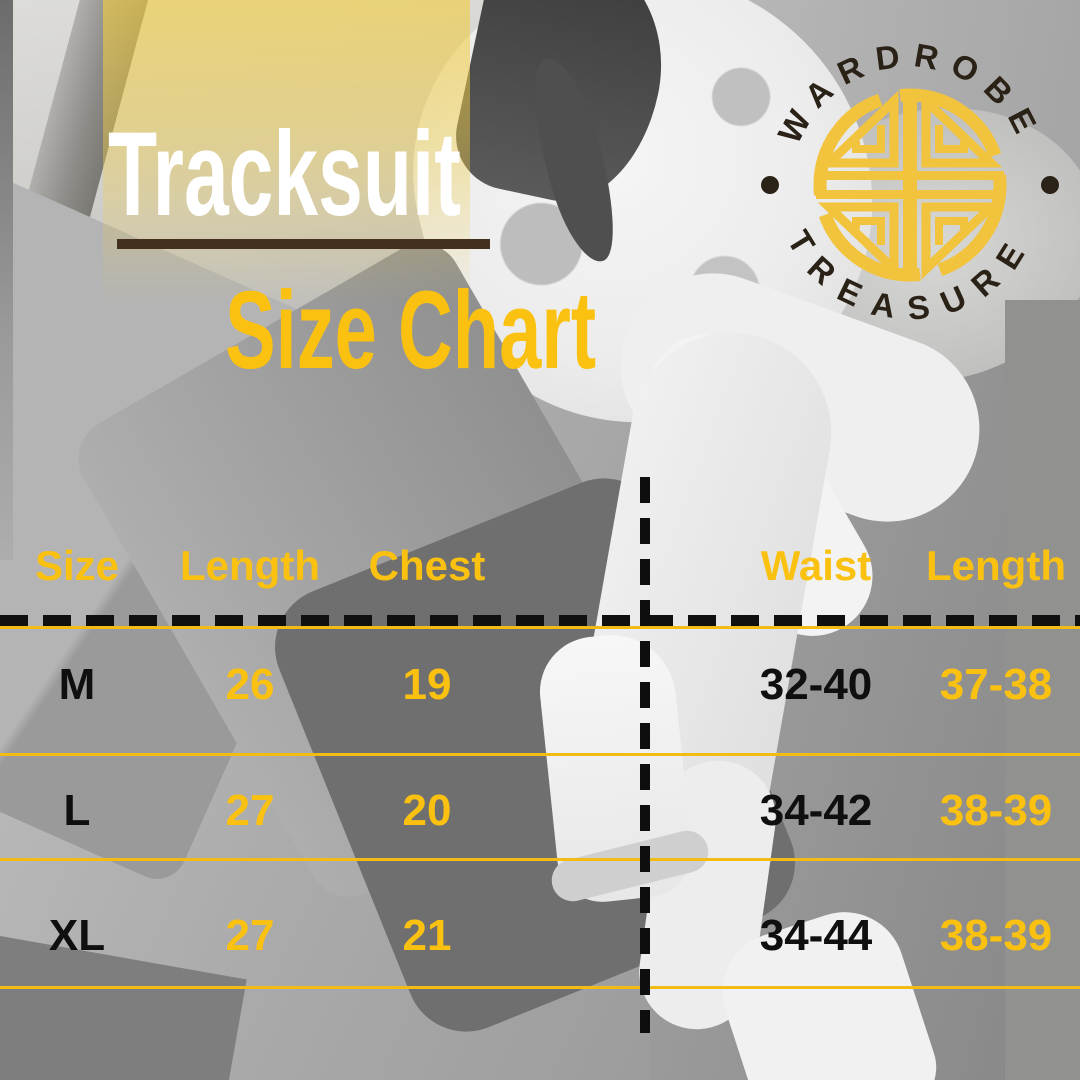 The width and height of the screenshot is (1080, 1080). I want to click on yellow-gradient-overlay, so click(286, 152).